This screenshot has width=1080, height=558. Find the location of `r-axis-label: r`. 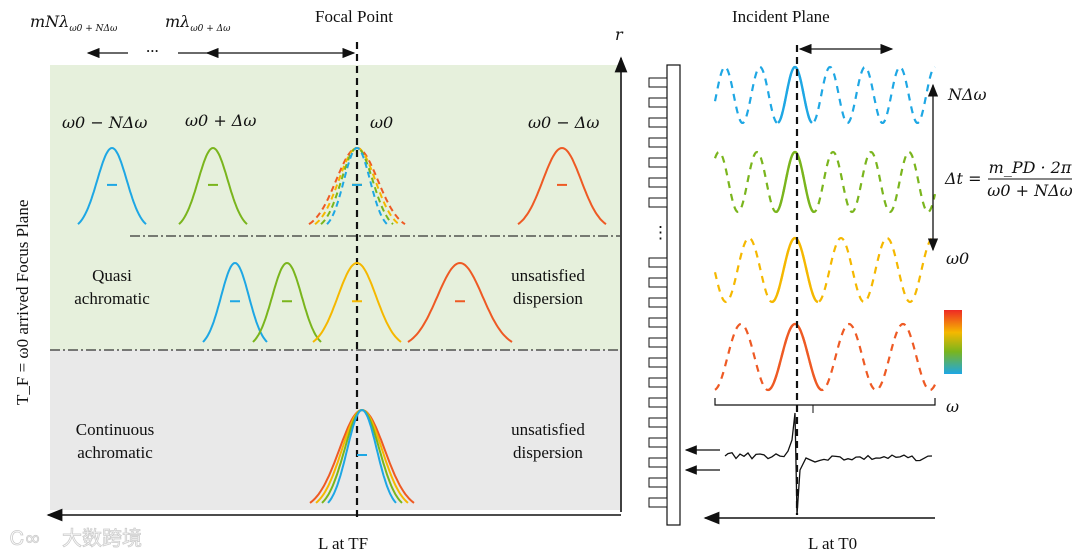

r-axis-label: r is located at coordinates (619, 34).